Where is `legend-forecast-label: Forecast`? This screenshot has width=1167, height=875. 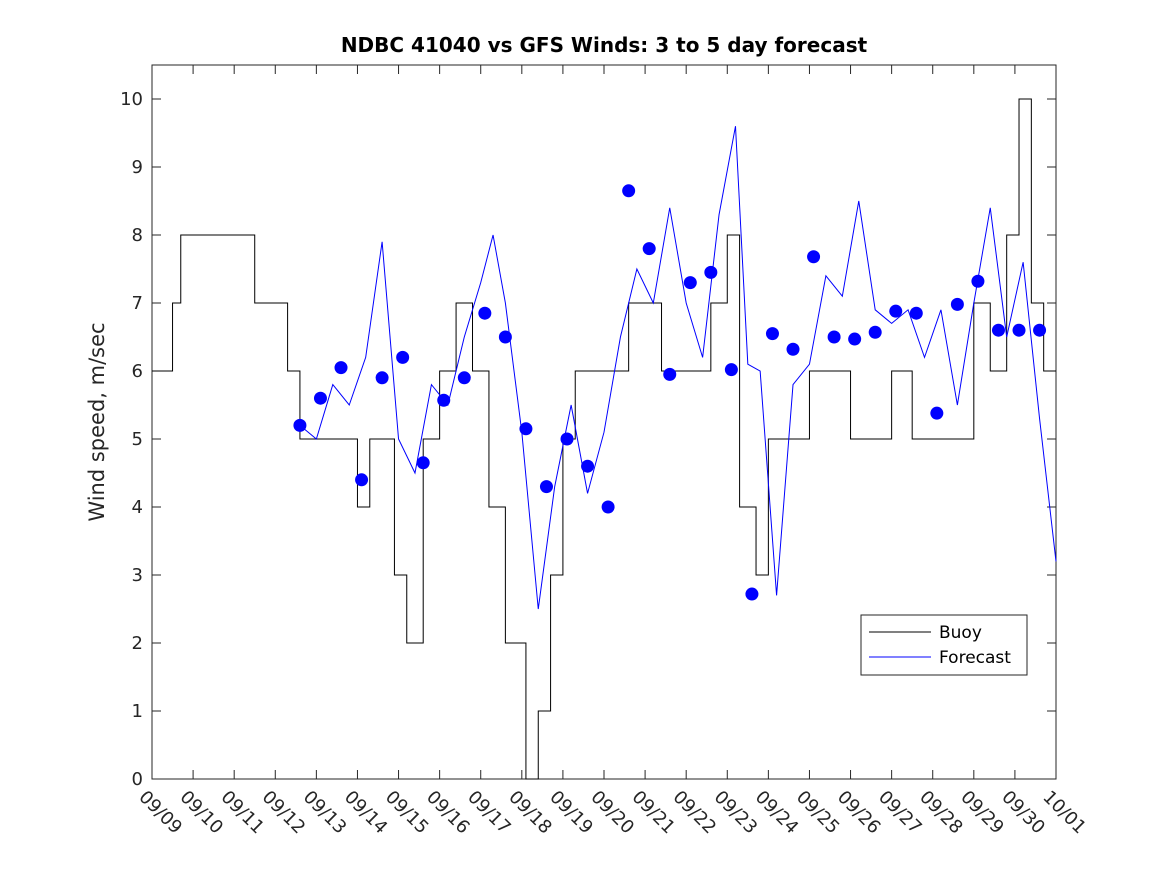
legend-forecast-label: Forecast is located at coordinates (975, 658).